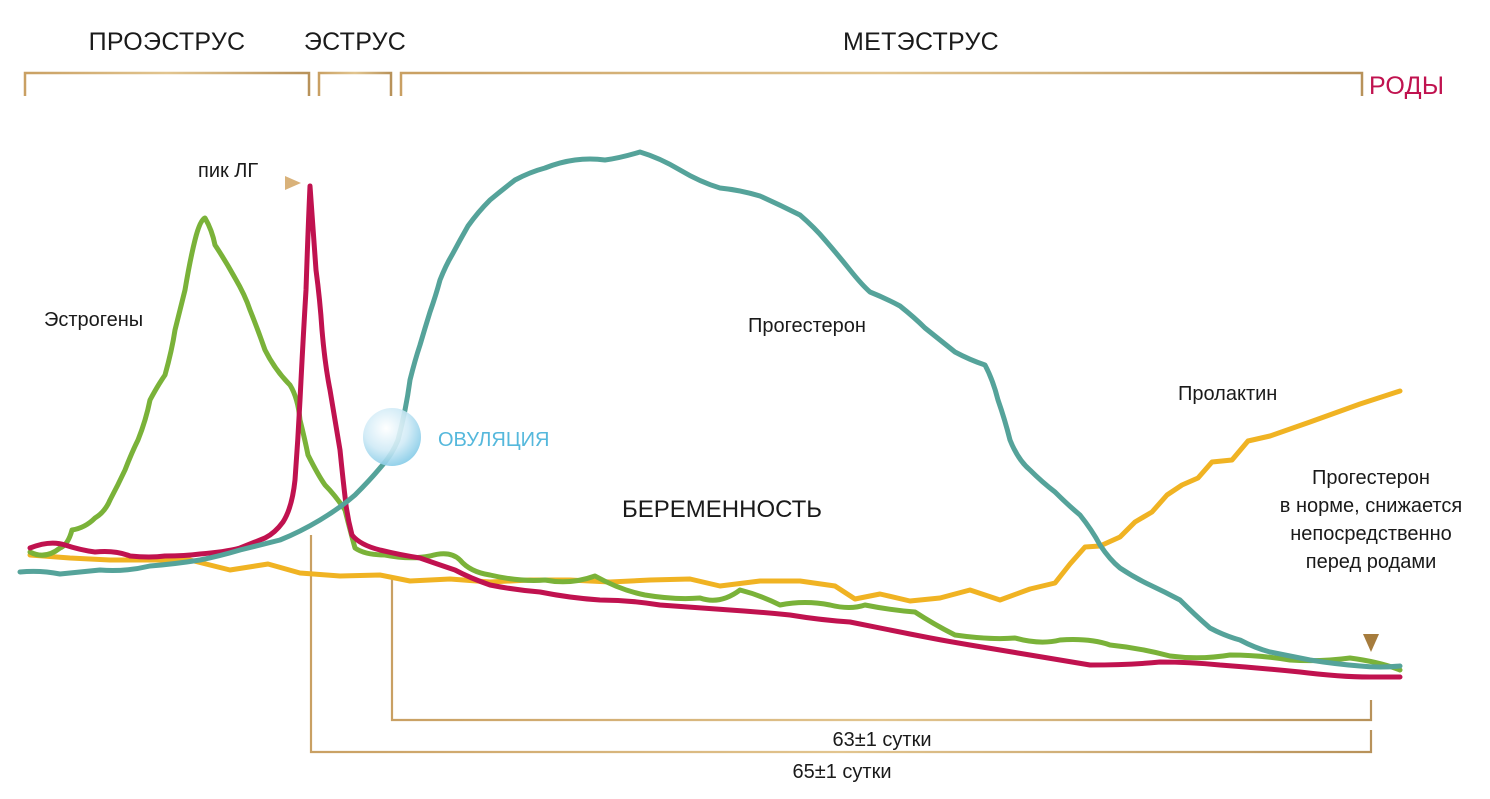 Image resolution: width=1490 pixels, height=799 pixels. What do you see at coordinates (93, 320) in the screenshot?
I see `estrogens-label: Эстрогены` at bounding box center [93, 320].